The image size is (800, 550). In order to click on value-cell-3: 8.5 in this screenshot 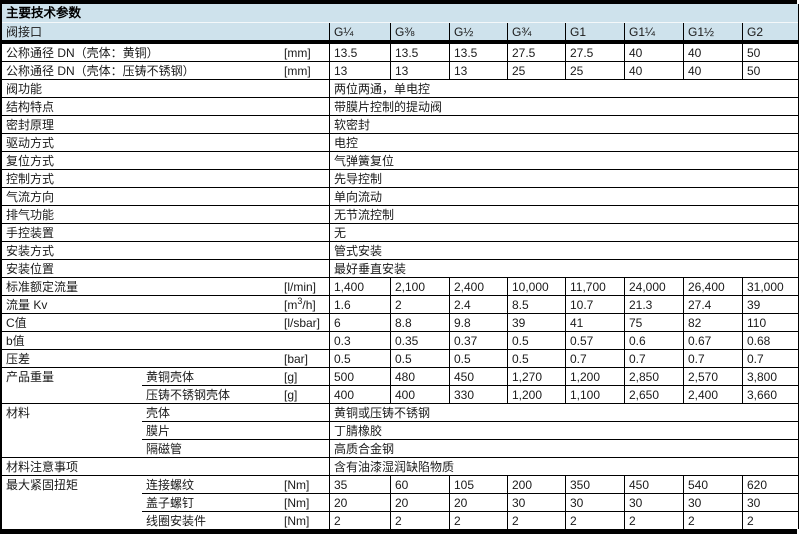, I will do `click(536, 304)`.